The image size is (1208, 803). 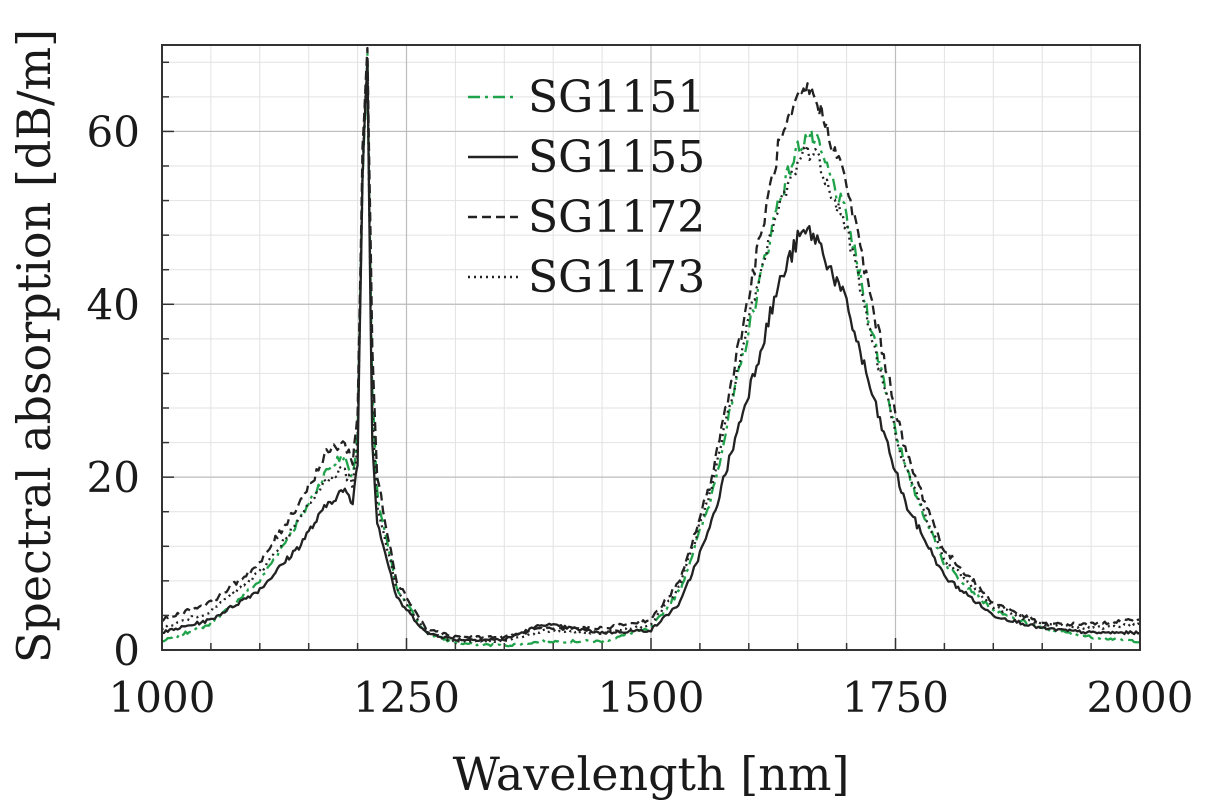 I want to click on y-tick-label: 20, so click(x=113, y=477).